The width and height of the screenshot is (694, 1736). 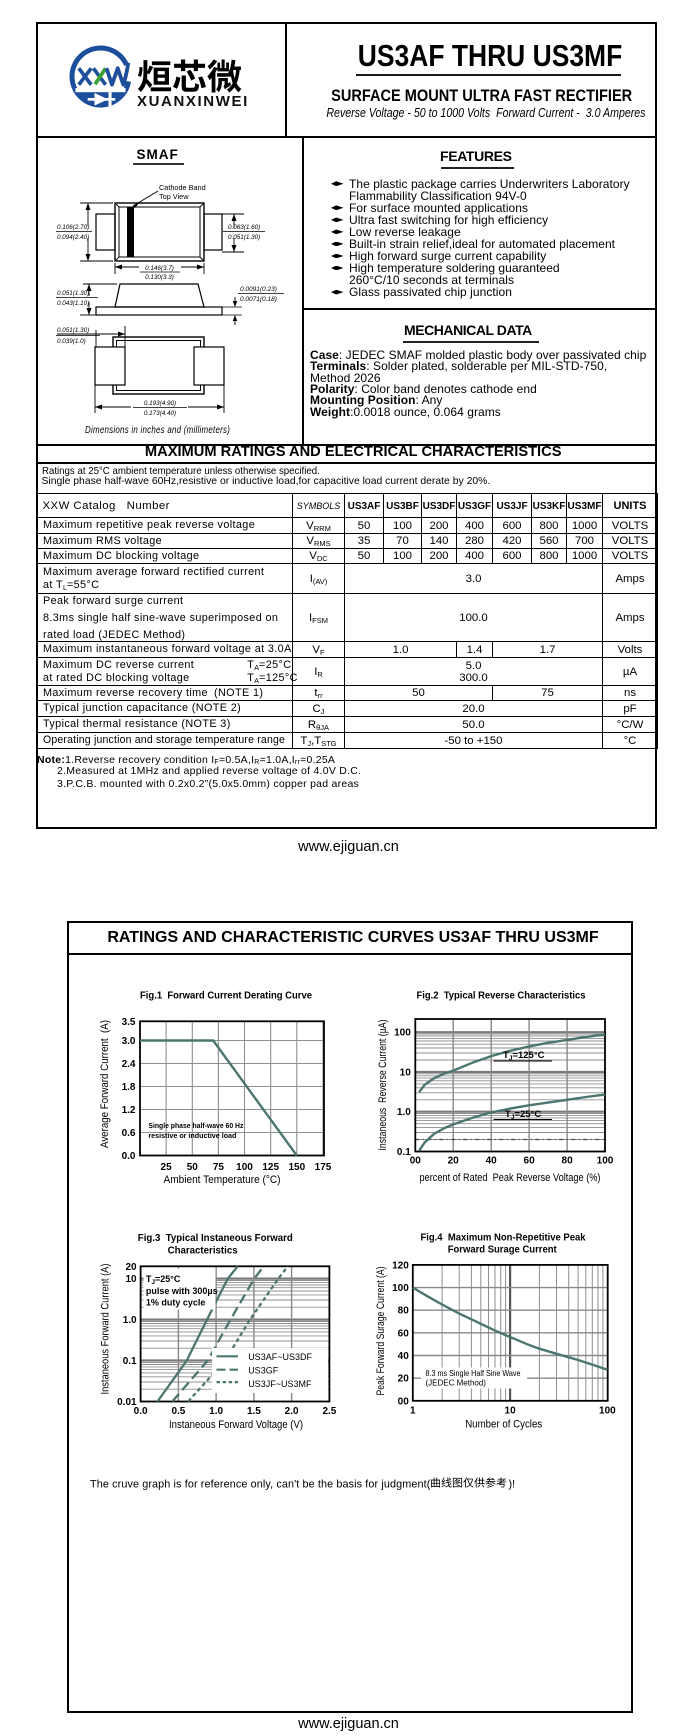 I want to click on svg-text: 175, so click(x=323, y=1167).